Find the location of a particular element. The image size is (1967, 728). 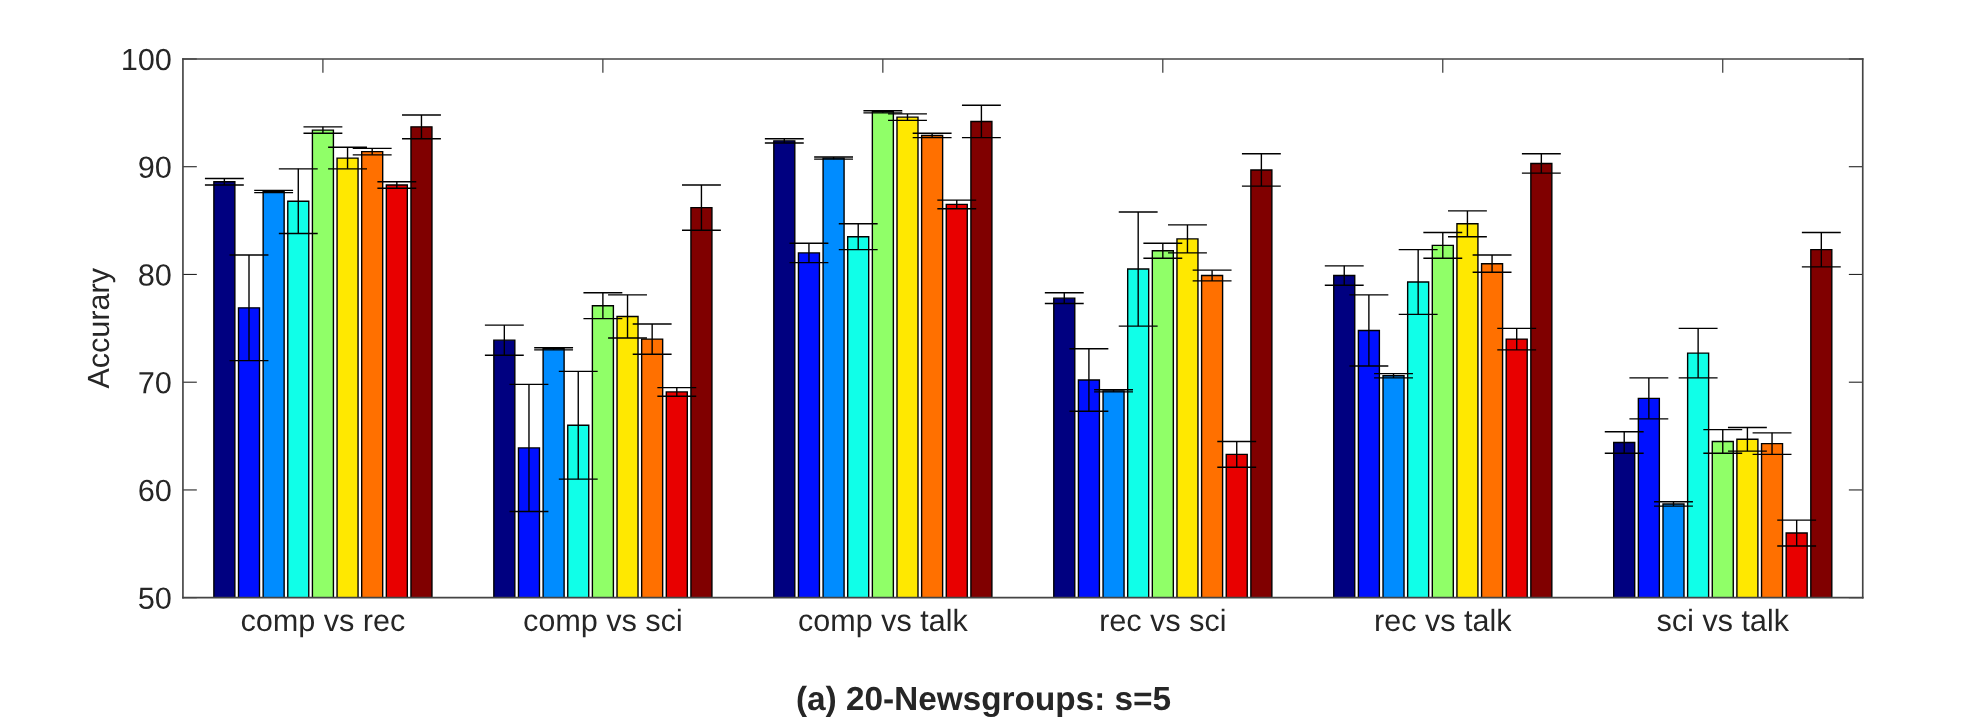

y-tick-label: 90 is located at coordinates (155, 167).